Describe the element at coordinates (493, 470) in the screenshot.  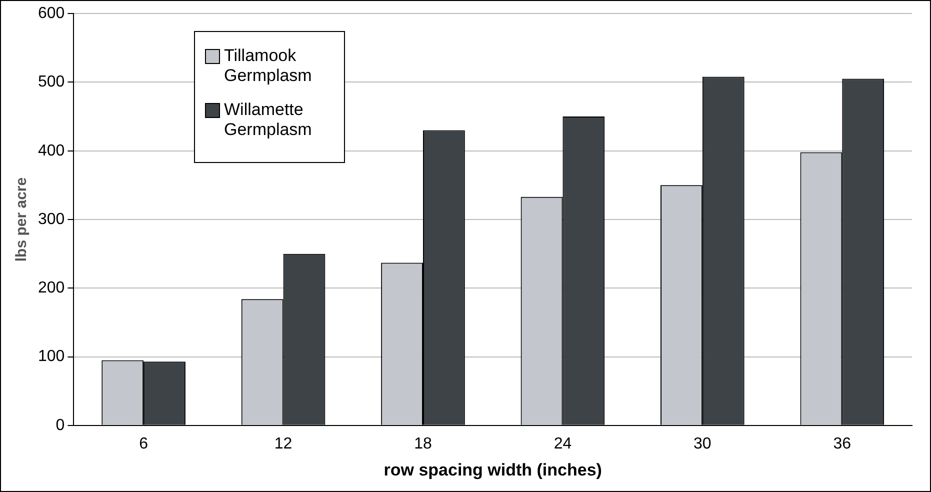
I see `x-axis-title: row spacing width (inches)` at that location.